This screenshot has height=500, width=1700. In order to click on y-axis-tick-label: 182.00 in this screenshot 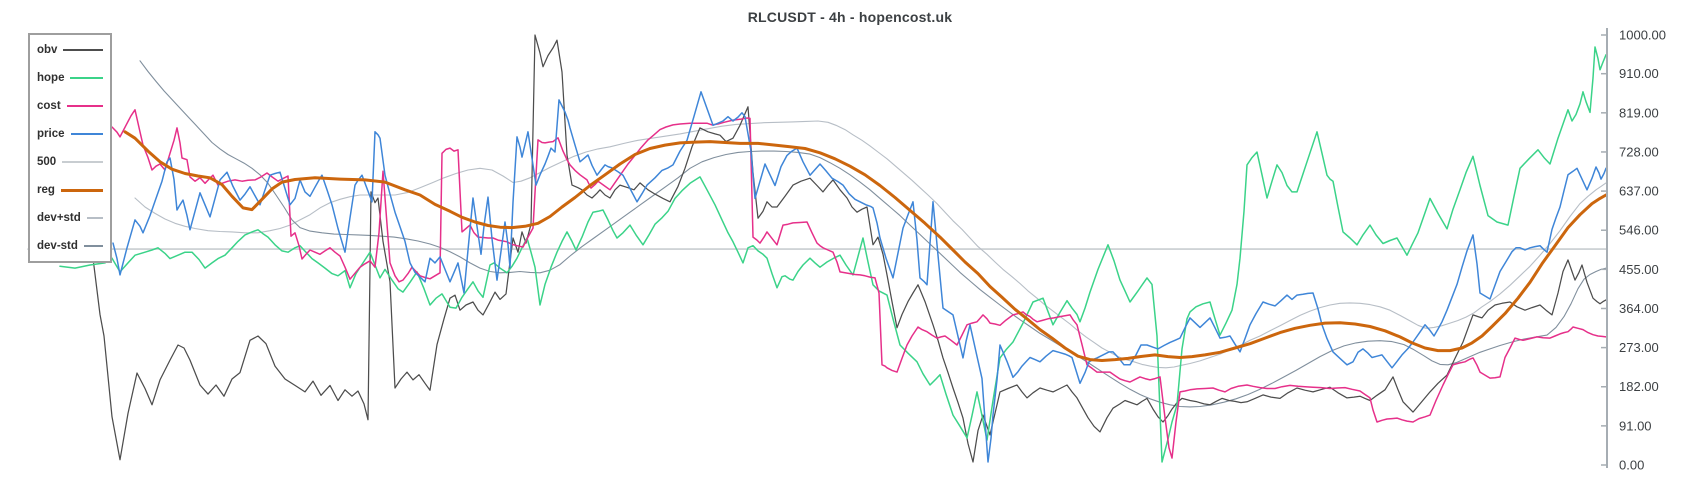, I will do `click(1639, 386)`.